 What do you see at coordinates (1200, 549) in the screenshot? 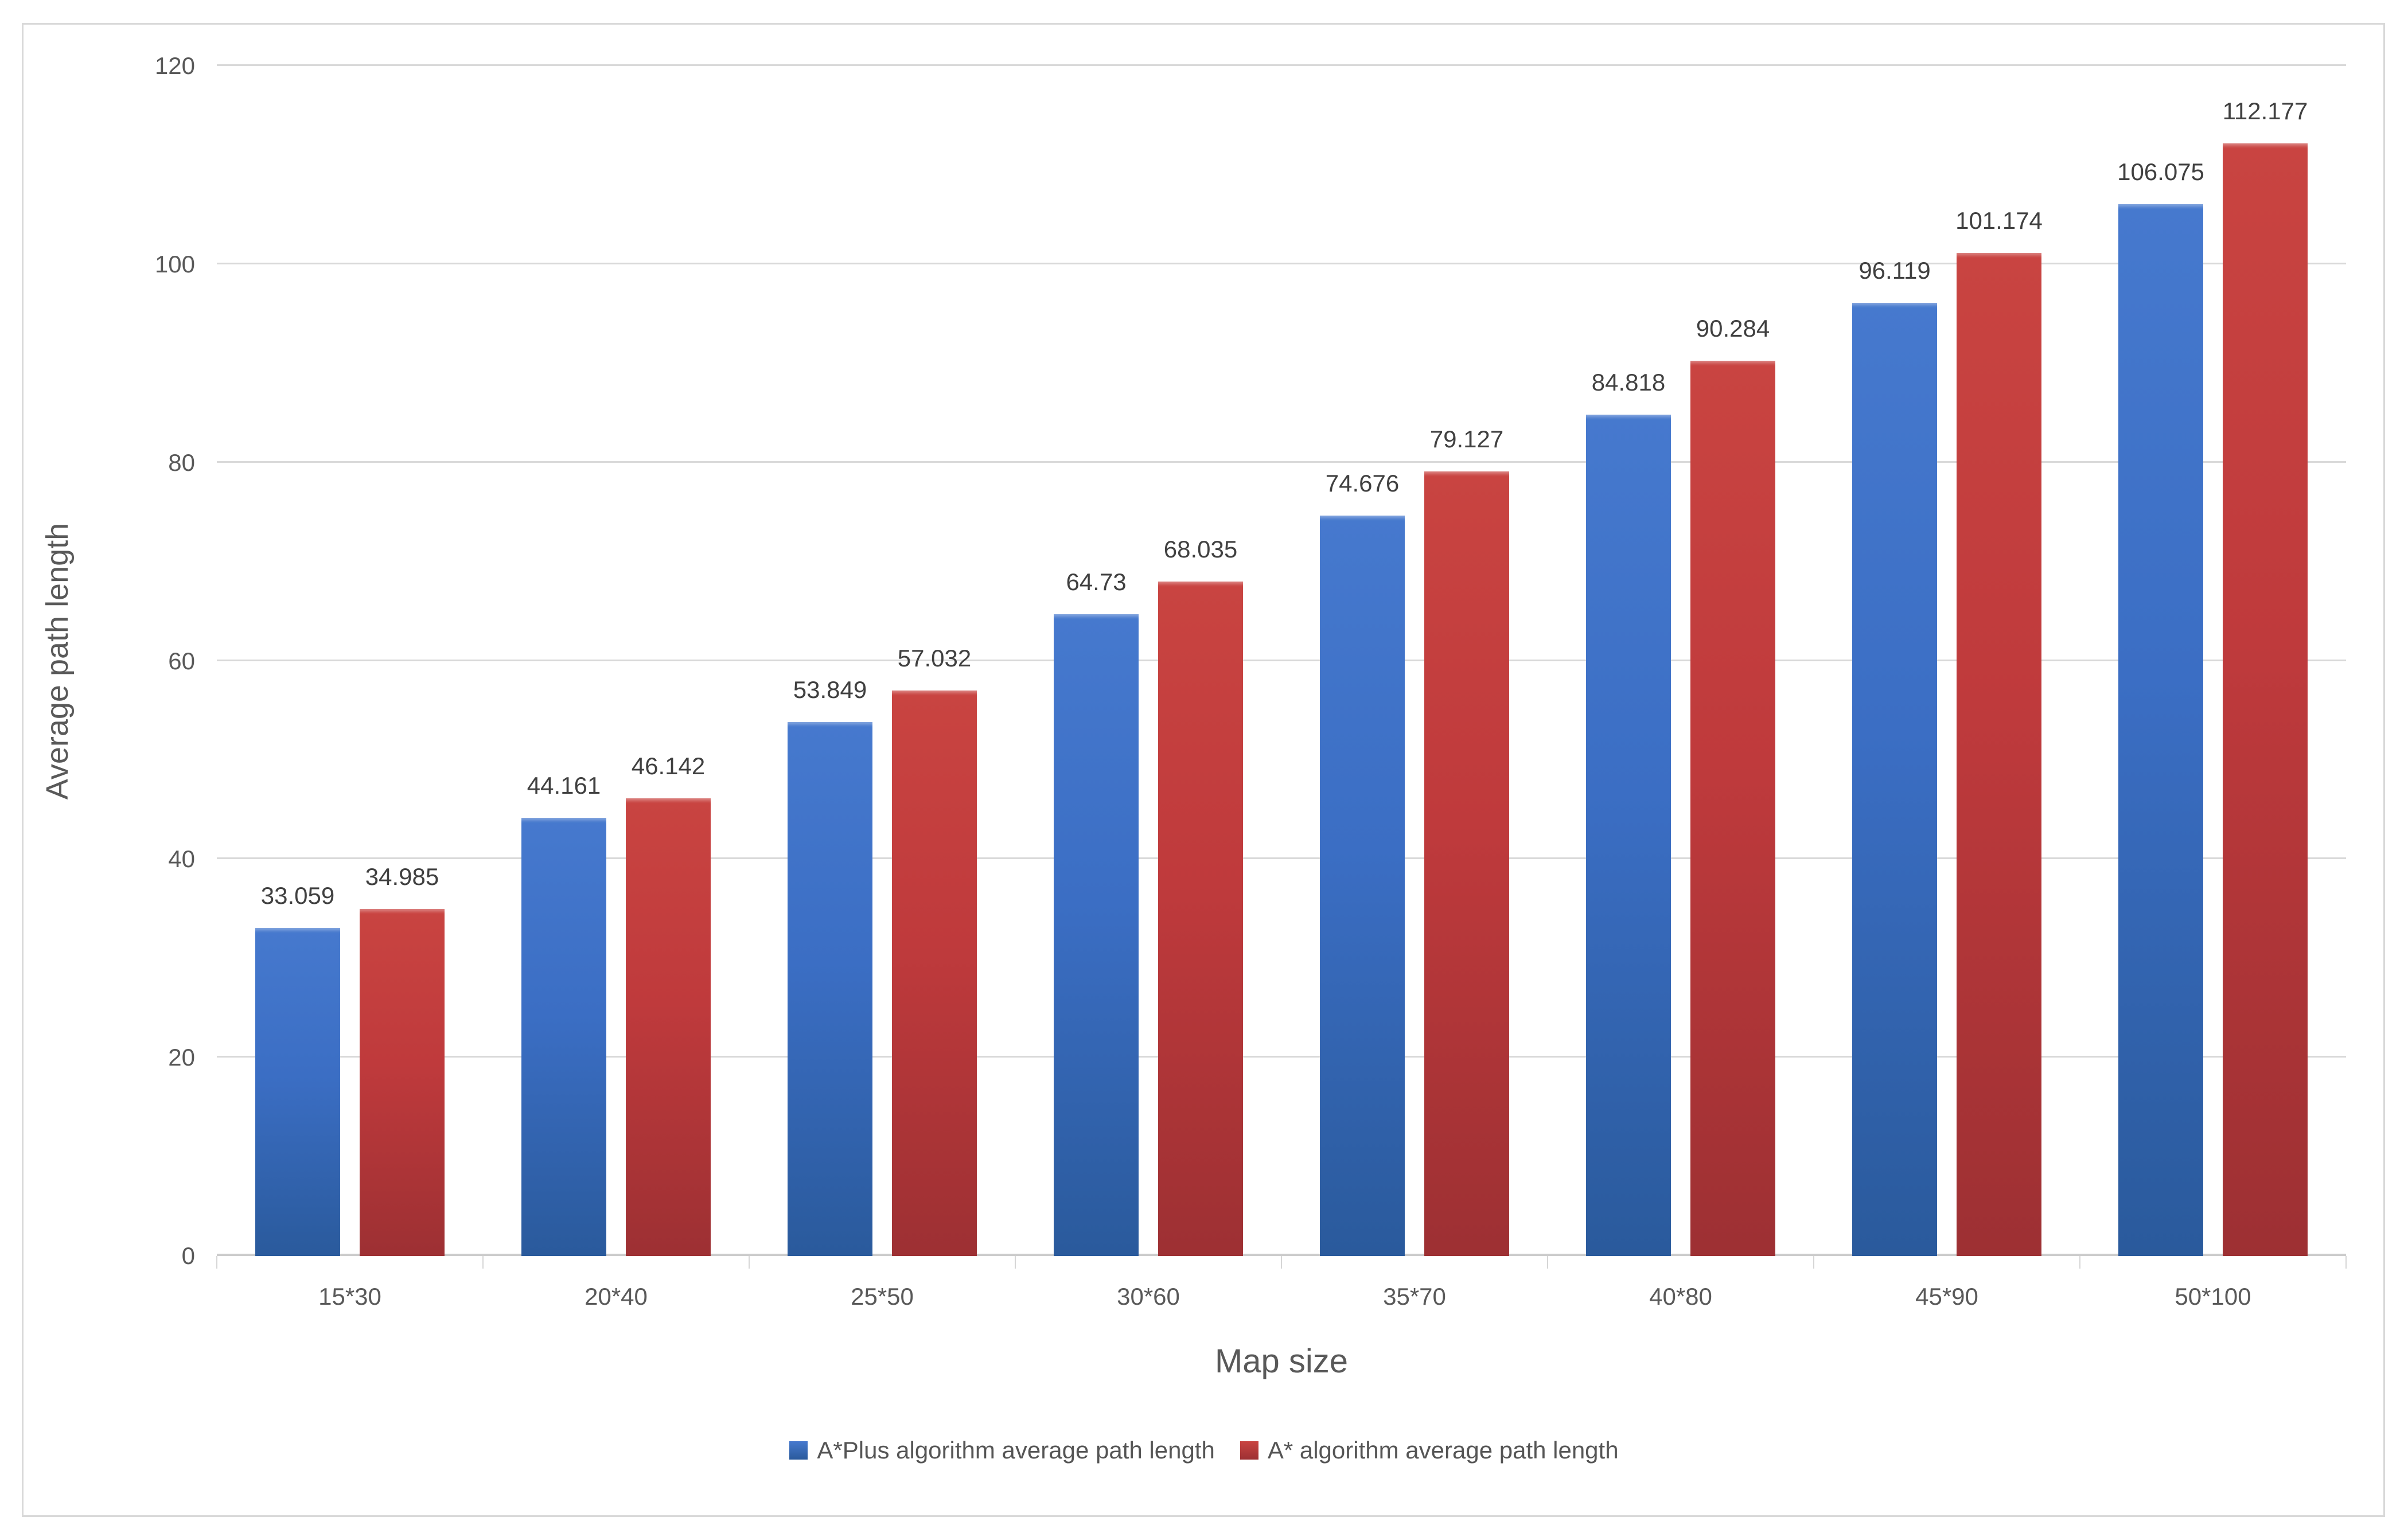
I see `bar-value-label: 68.035` at bounding box center [1200, 549].